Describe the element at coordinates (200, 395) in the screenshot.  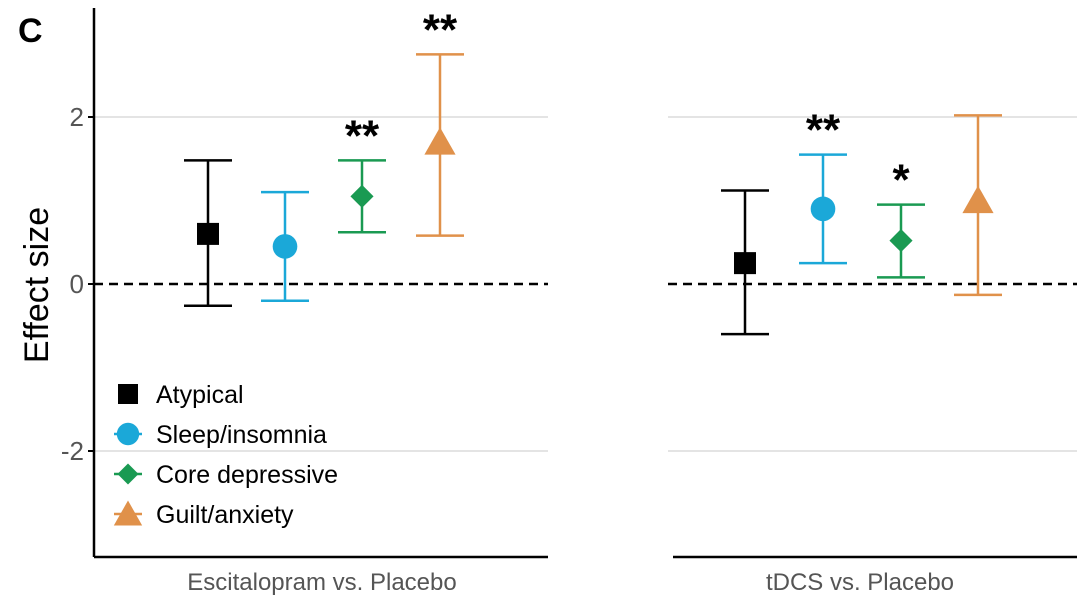
I see `legend-label: Atypical` at that location.